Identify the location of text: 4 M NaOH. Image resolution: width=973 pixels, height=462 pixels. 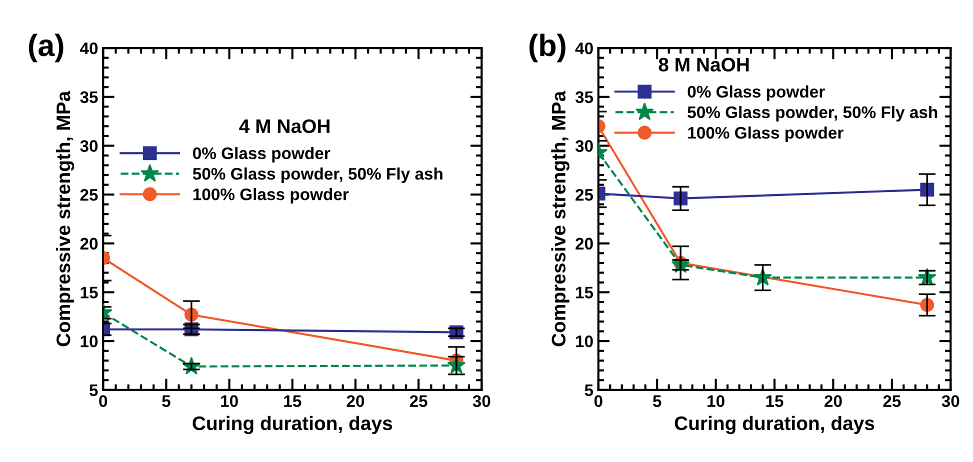
(284, 126).